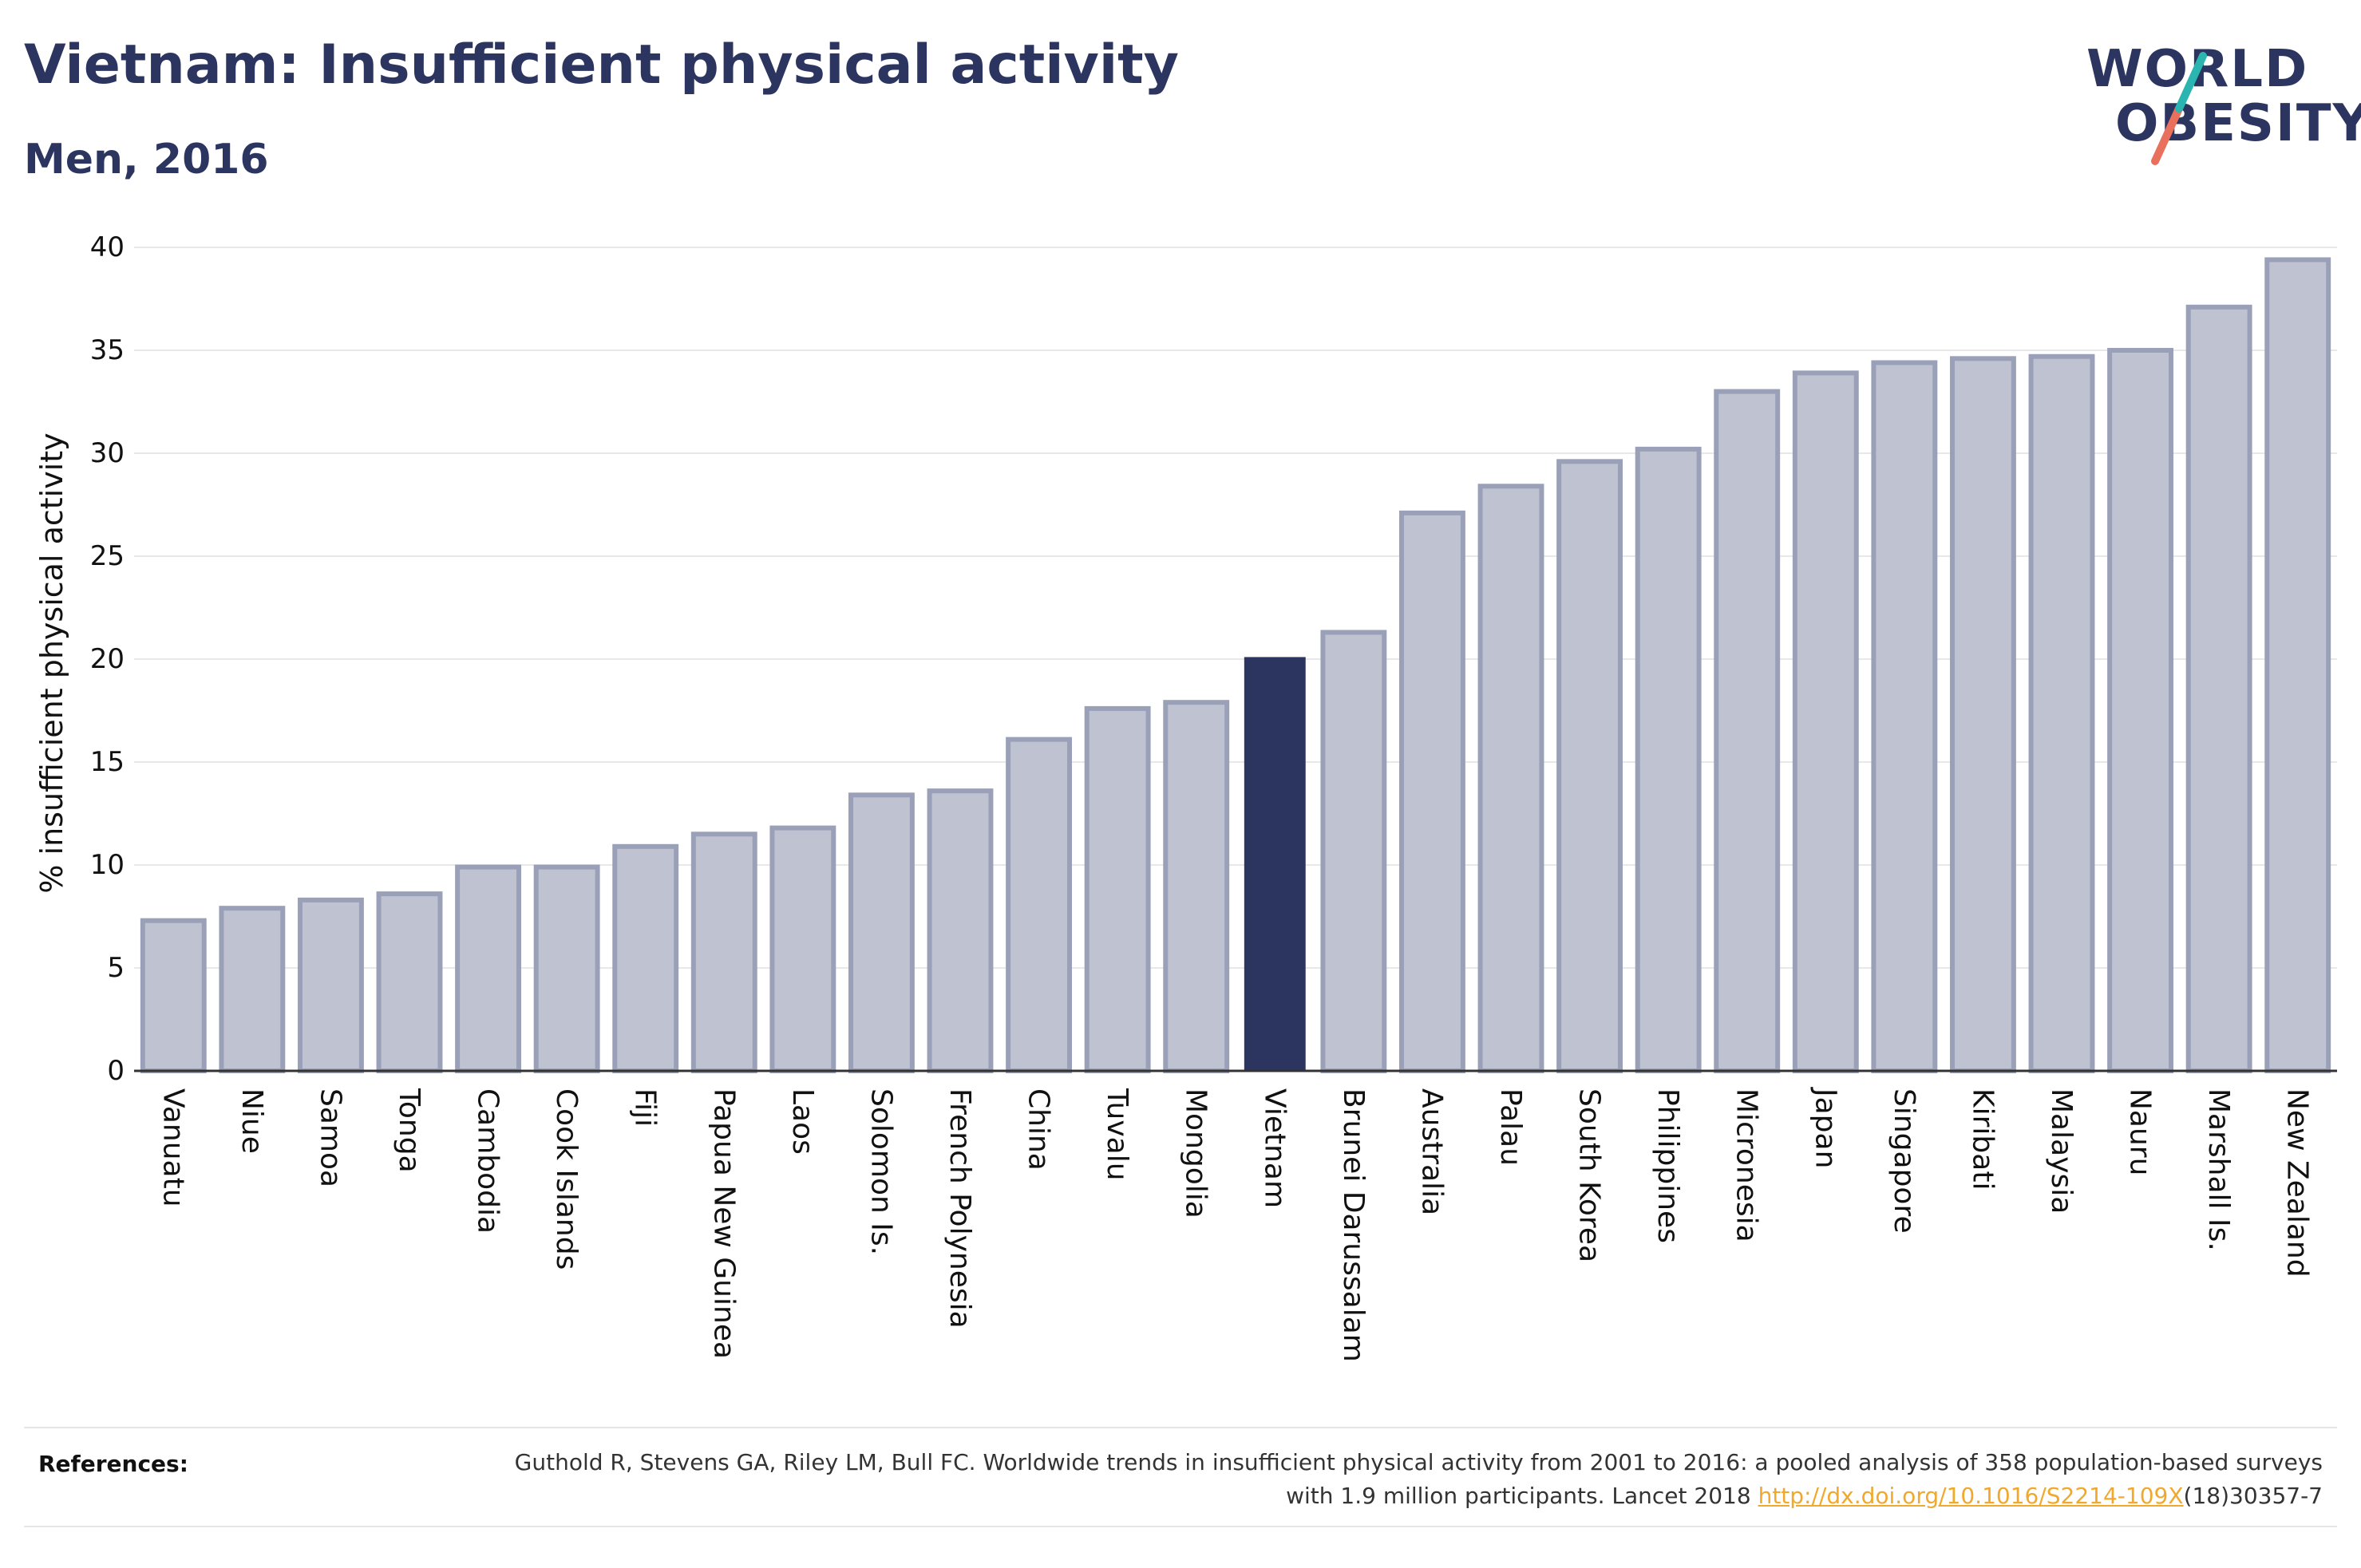 The width and height of the screenshot is (2361, 1568). Describe the element at coordinates (251, 1121) in the screenshot. I see `x-tick-label: Niue` at that location.